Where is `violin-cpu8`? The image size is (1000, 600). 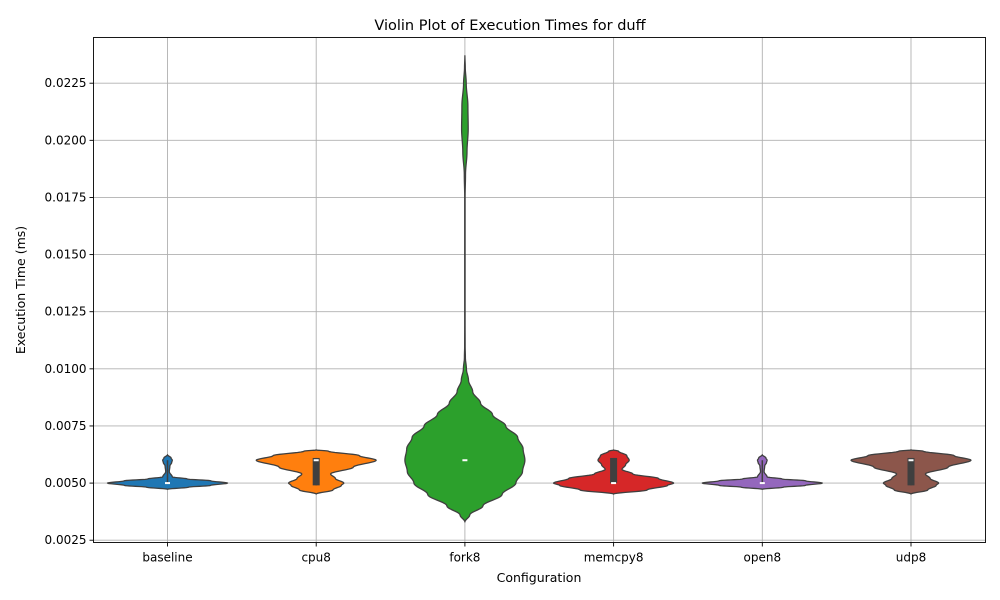 violin-cpu8 is located at coordinates (316, 472).